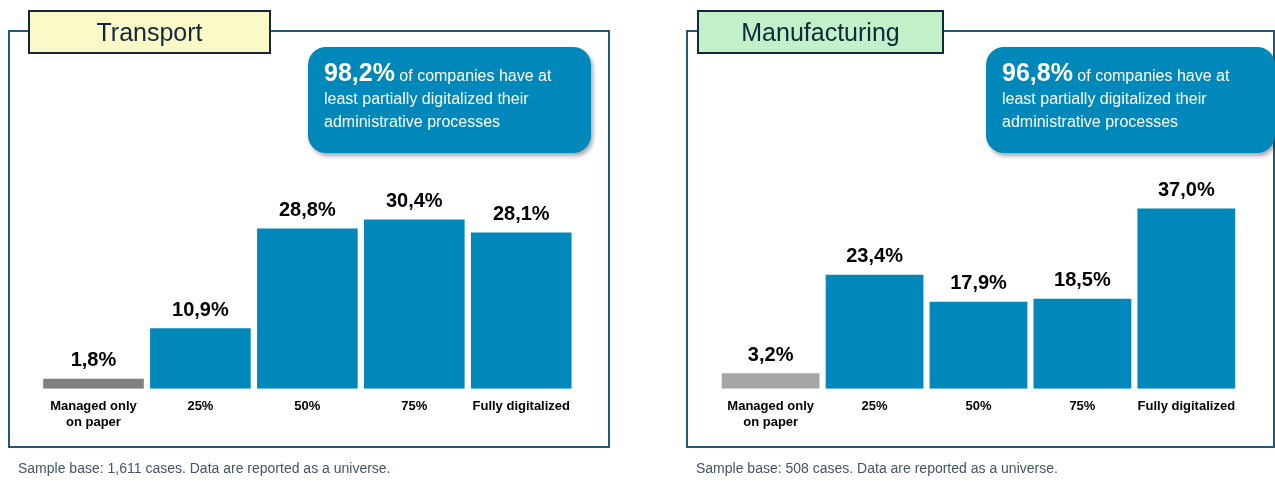 This screenshot has width=1275, height=485. What do you see at coordinates (149, 32) in the screenshot?
I see `chart-title: Transport` at bounding box center [149, 32].